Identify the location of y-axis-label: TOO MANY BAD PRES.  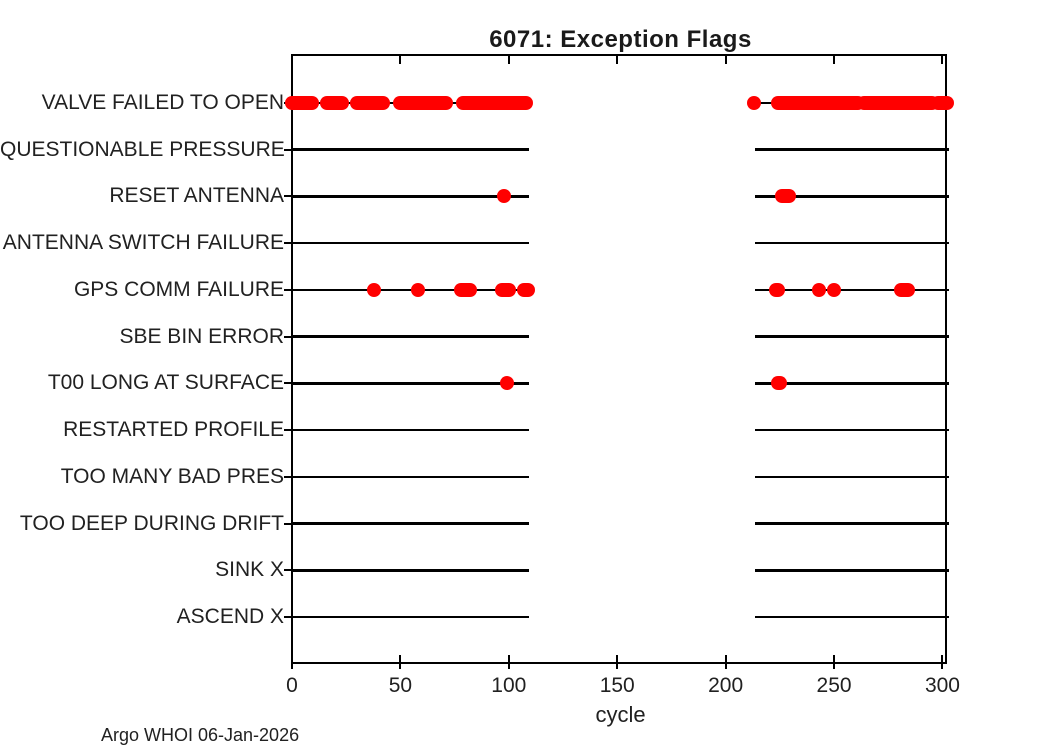
(172, 476).